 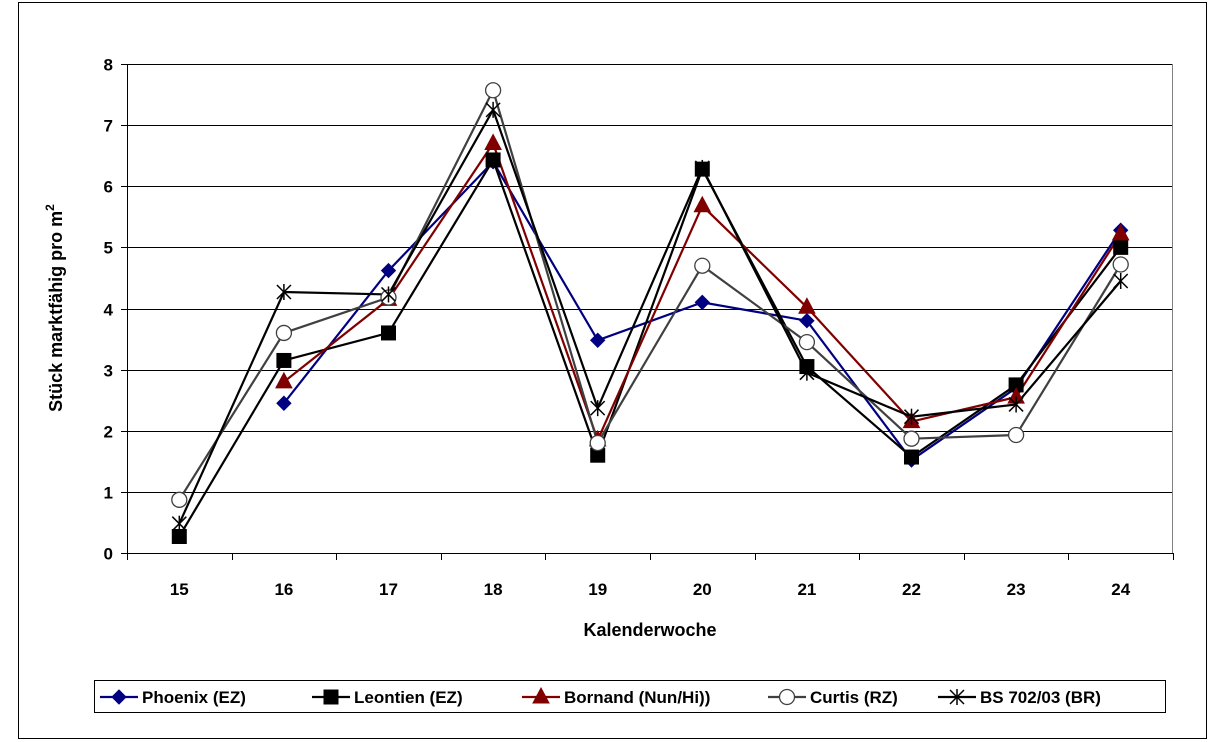 I want to click on legend-entry-1: Leontien (EZ), so click(x=387, y=697).